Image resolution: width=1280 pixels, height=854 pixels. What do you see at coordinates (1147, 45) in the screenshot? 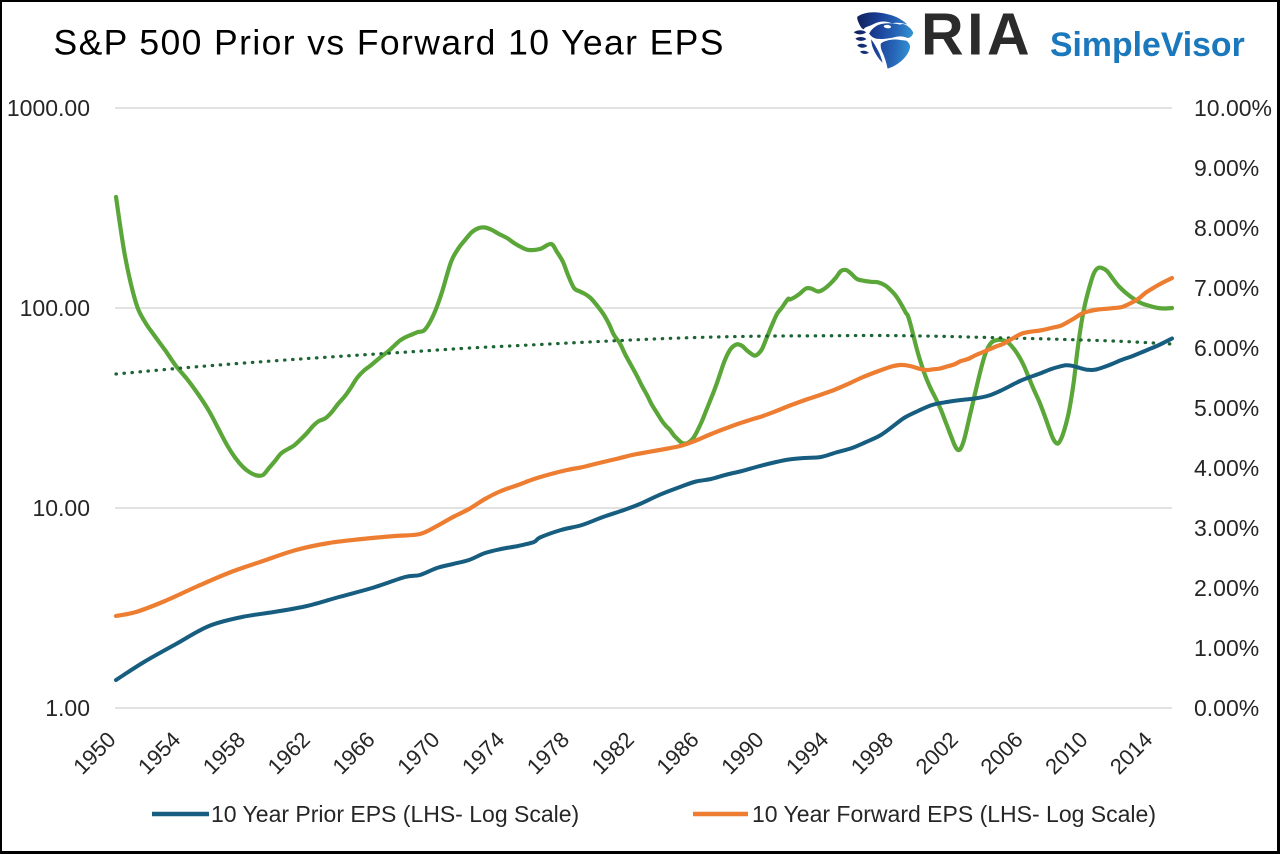
I see `svg-text: SimpleVisor` at bounding box center [1147, 45].